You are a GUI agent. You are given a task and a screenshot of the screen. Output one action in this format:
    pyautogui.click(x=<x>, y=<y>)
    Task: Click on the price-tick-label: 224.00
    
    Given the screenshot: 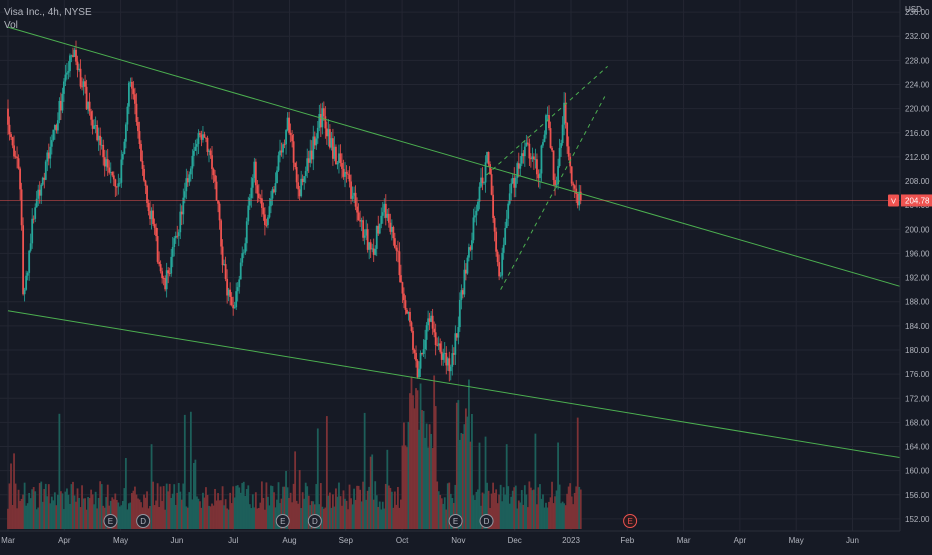 What is the action you would take?
    pyautogui.click(x=917, y=84)
    